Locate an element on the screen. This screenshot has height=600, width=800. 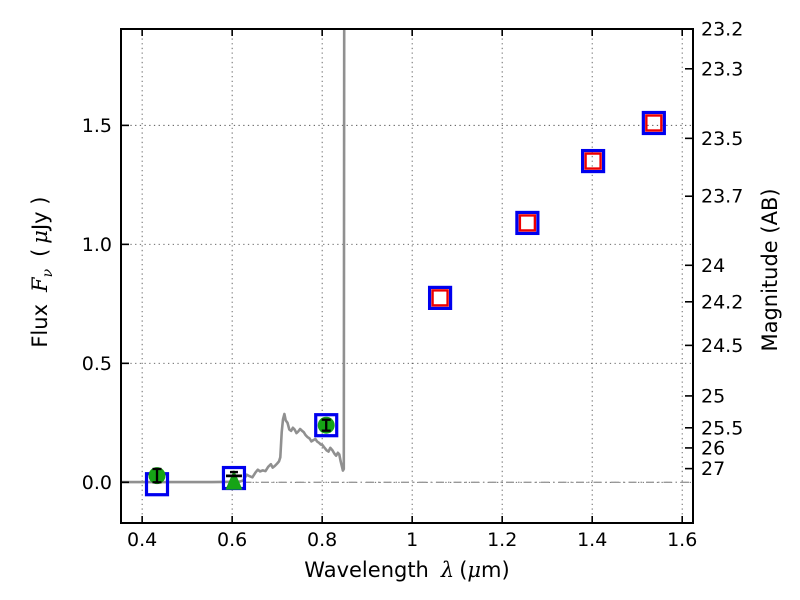
ylabel-word: Flux is located at coordinates (39, 326).